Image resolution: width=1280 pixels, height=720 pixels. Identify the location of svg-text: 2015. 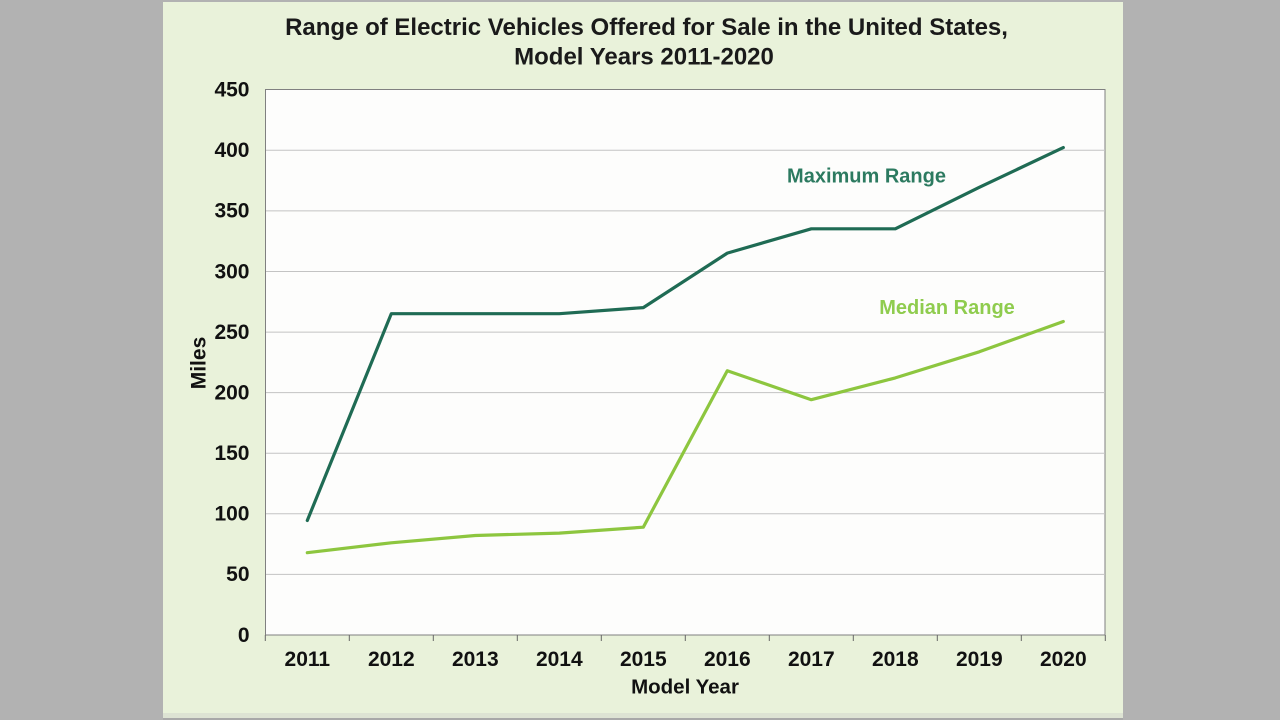
(643, 659).